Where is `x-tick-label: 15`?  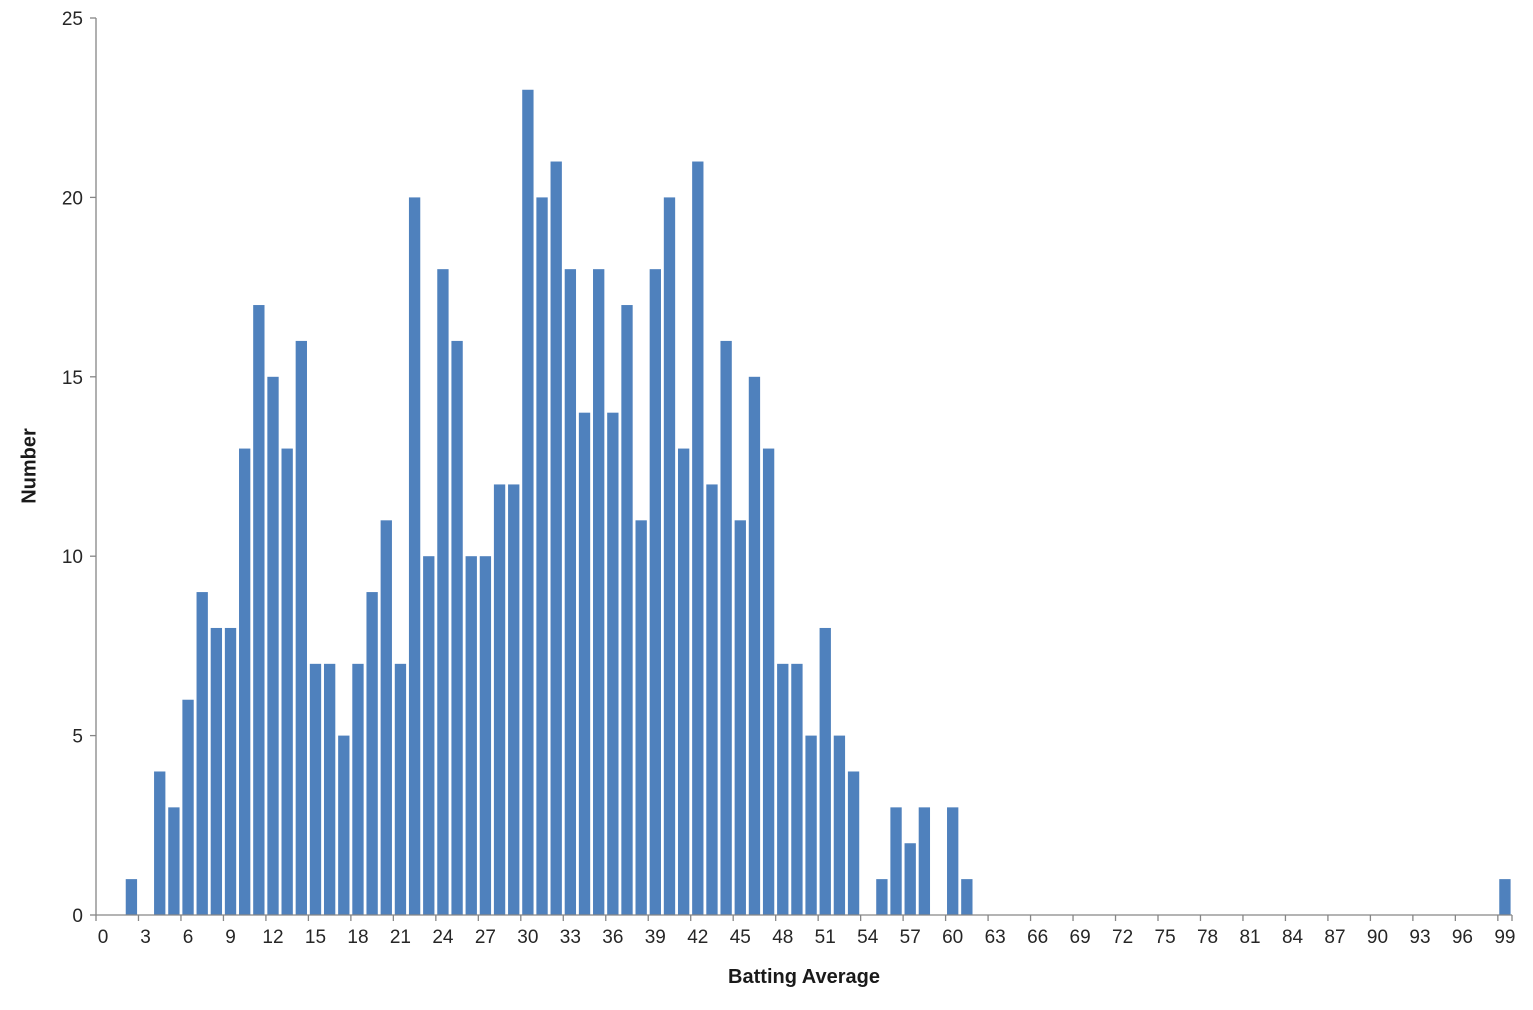
x-tick-label: 15 is located at coordinates (315, 937).